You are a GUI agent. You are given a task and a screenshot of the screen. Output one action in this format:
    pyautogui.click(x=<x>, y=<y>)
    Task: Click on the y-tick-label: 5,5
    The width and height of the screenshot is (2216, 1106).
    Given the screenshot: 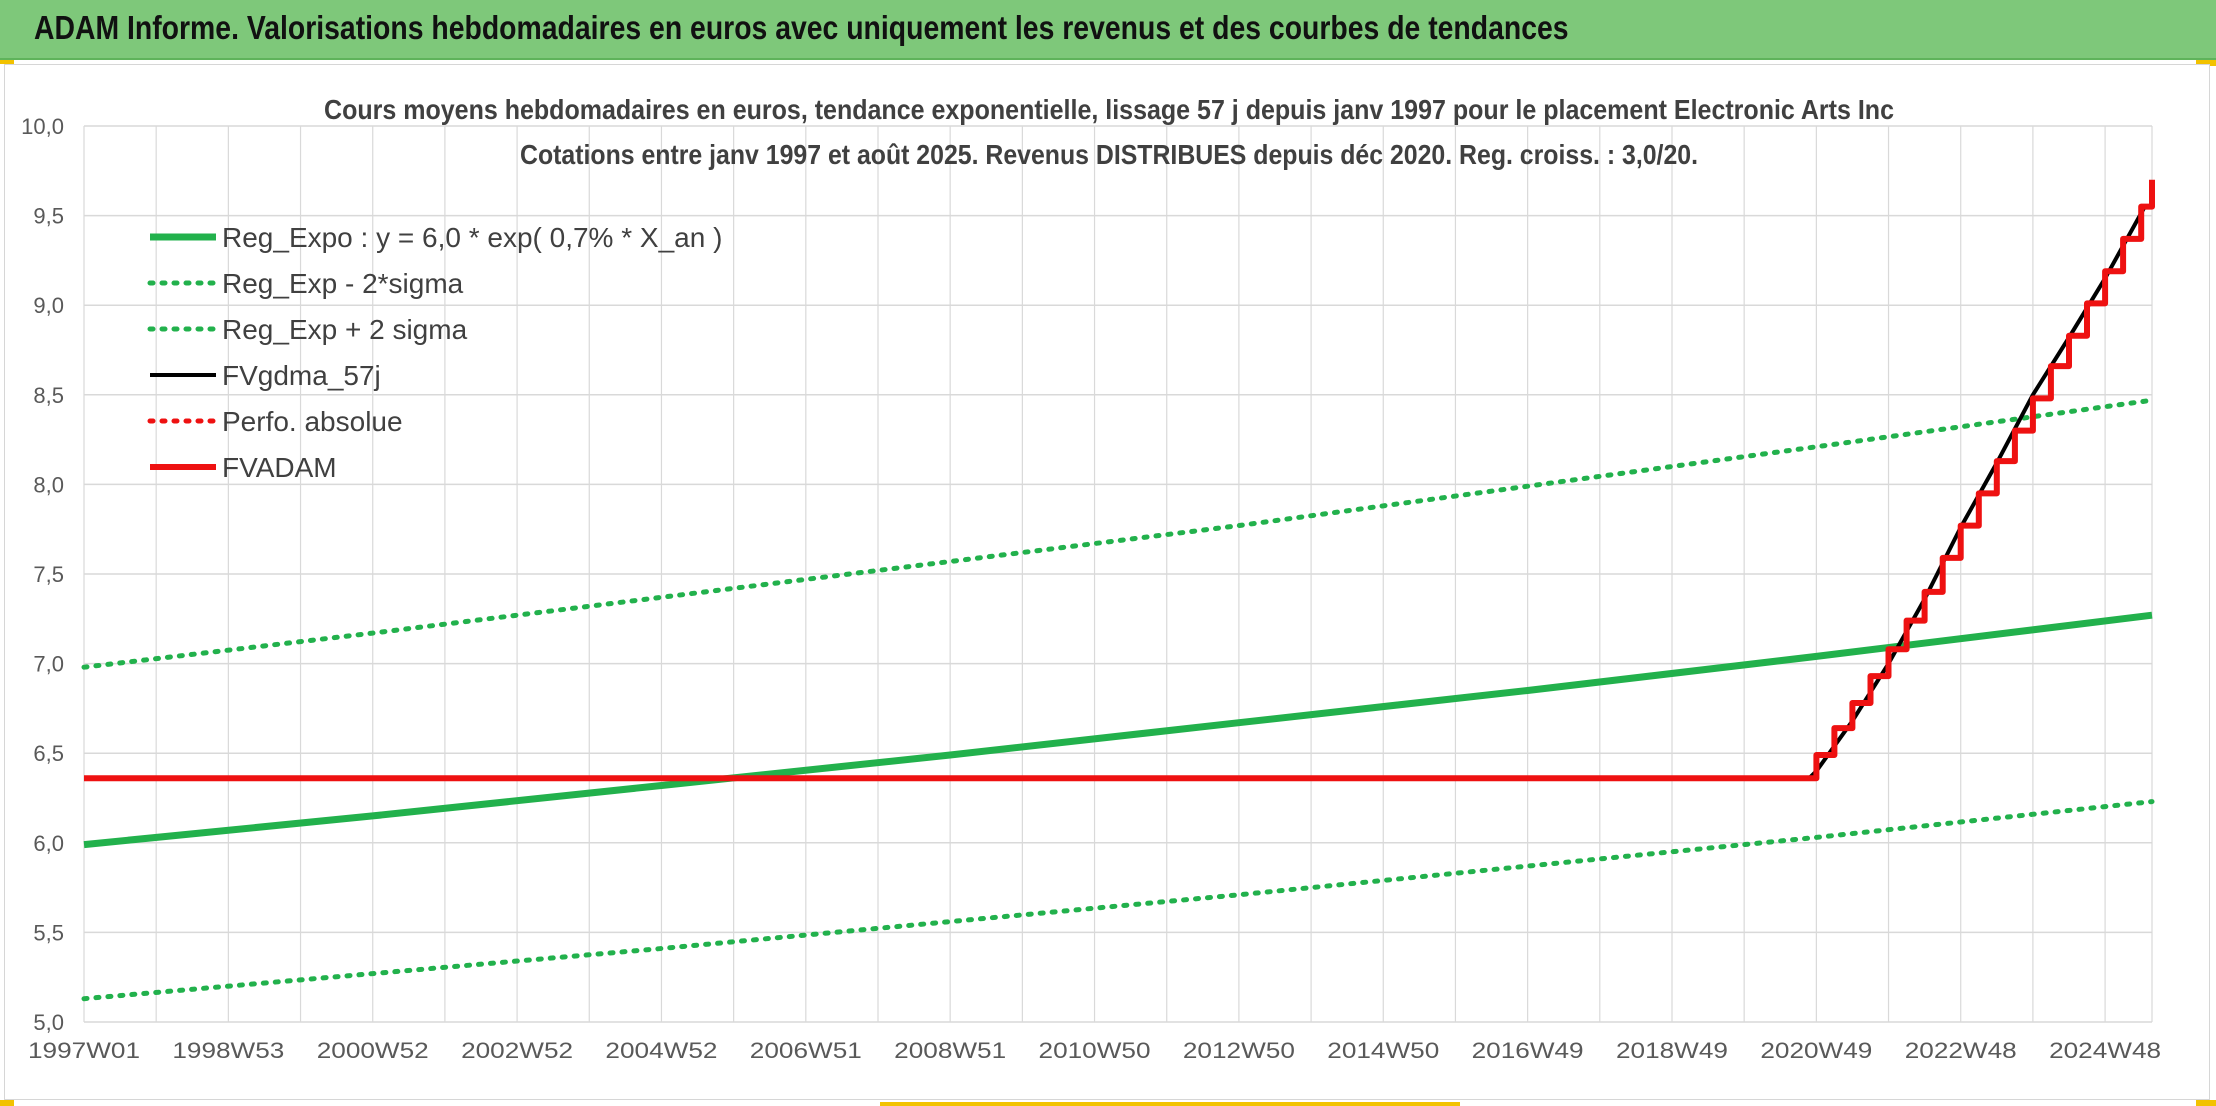 What is the action you would take?
    pyautogui.click(x=48, y=932)
    